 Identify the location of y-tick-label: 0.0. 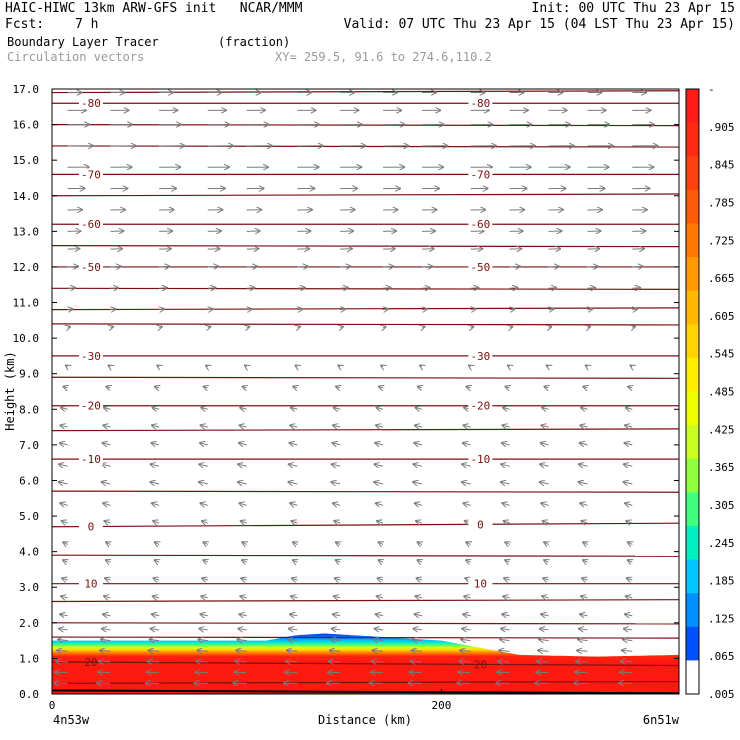
(29, 694).